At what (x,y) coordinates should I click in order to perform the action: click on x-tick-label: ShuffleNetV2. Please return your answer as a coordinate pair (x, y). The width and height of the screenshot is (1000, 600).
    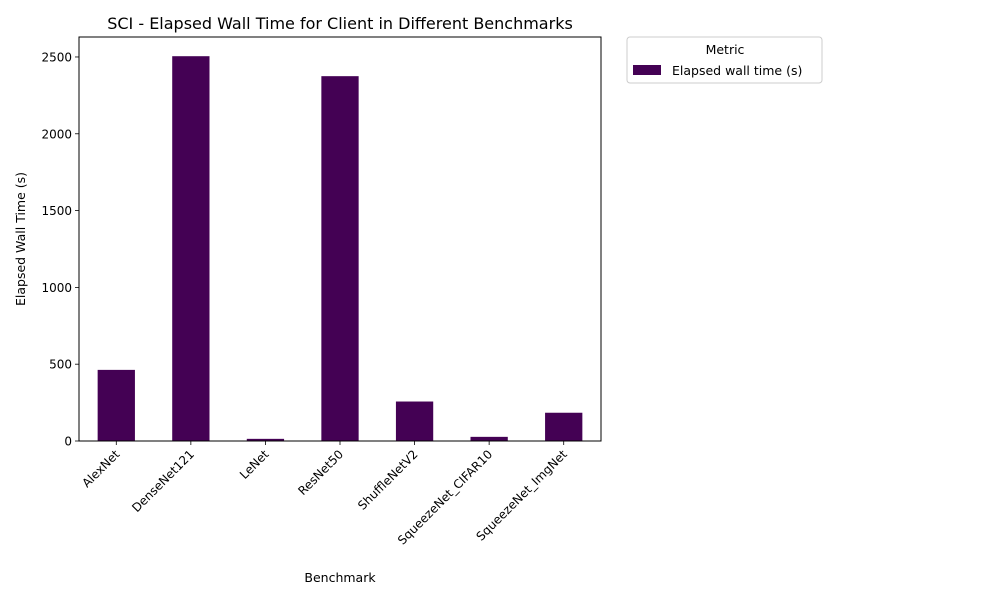
    Looking at the image, I should click on (388, 480).